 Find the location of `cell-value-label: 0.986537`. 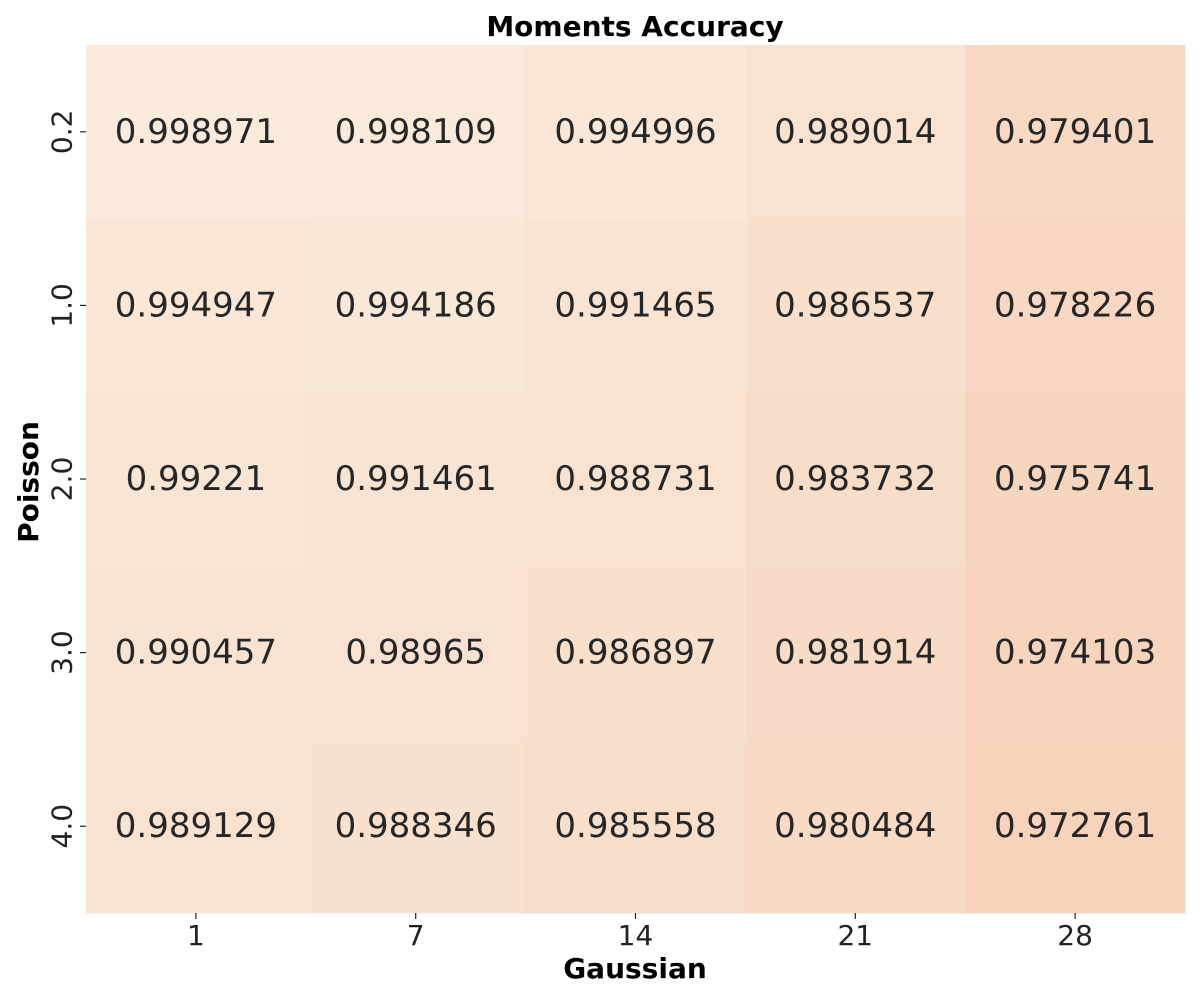

cell-value-label: 0.986537 is located at coordinates (855, 305).